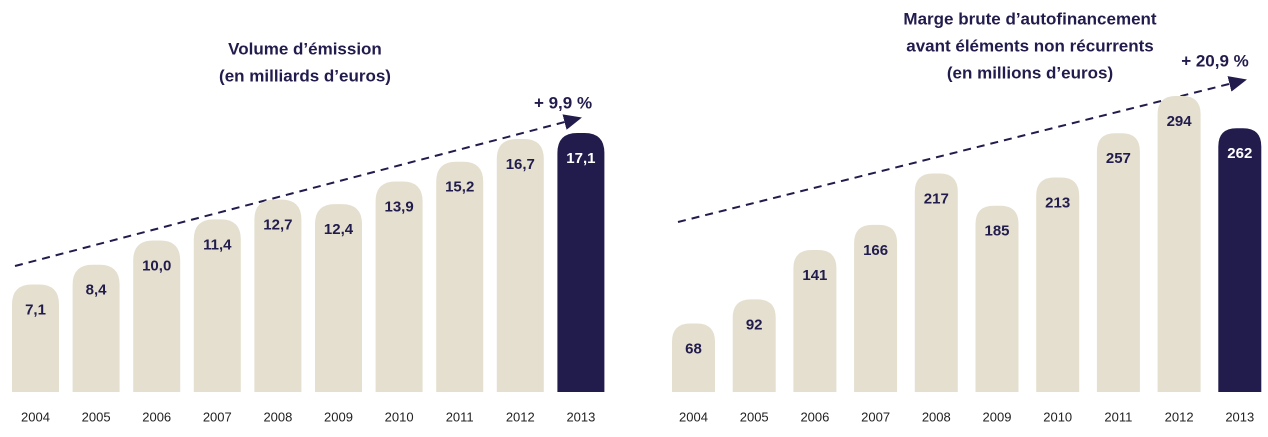 Image resolution: width=1268 pixels, height=437 pixels. What do you see at coordinates (996, 231) in the screenshot?
I see `value-label: 185` at bounding box center [996, 231].